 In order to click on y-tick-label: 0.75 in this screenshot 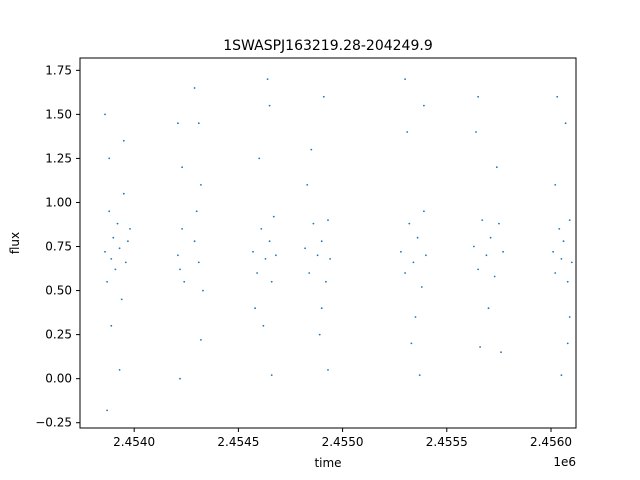, I will do `click(58, 247)`.